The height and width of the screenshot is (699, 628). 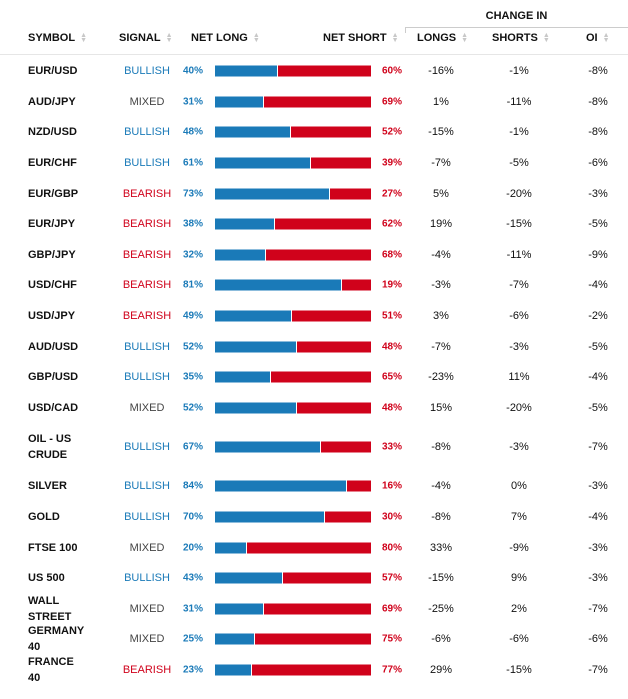 What do you see at coordinates (391, 102) in the screenshot?
I see `net-short-percent: 69%` at bounding box center [391, 102].